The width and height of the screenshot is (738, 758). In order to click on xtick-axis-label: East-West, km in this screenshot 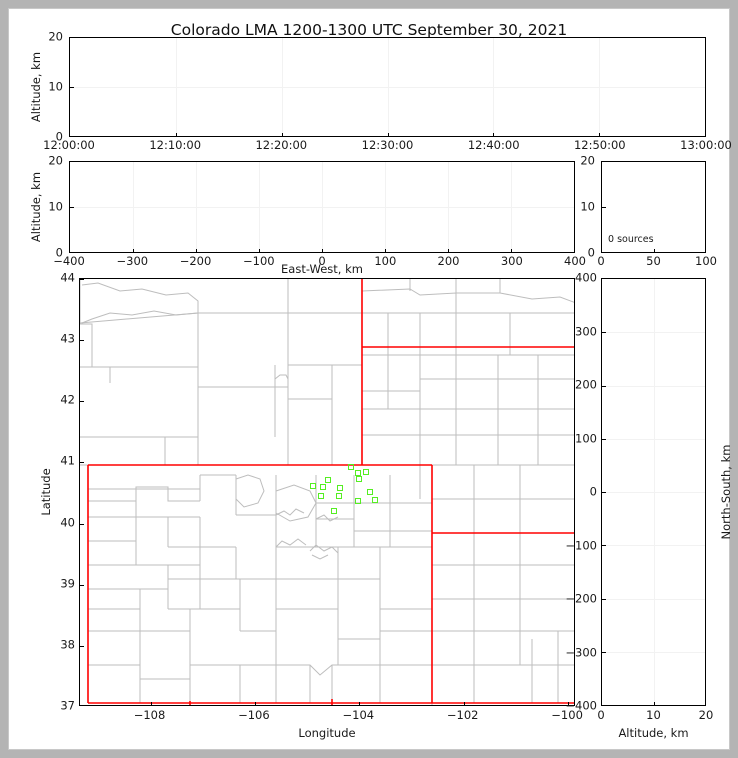, I will do `click(322, 269)`.